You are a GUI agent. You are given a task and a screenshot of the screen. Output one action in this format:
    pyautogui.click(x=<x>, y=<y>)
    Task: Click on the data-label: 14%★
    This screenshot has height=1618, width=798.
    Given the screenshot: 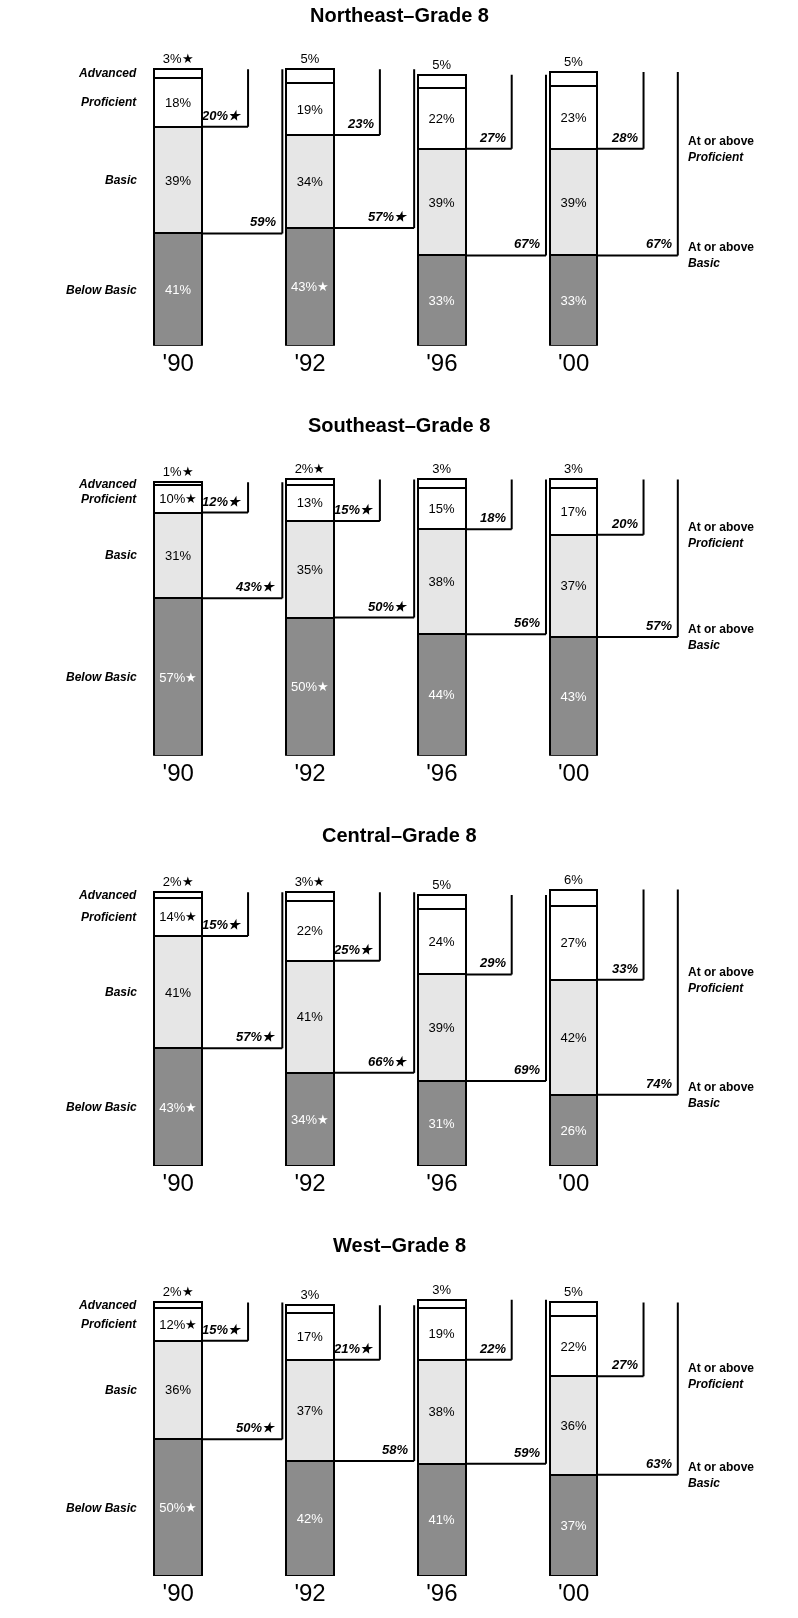 What is the action you would take?
    pyautogui.click(x=178, y=917)
    